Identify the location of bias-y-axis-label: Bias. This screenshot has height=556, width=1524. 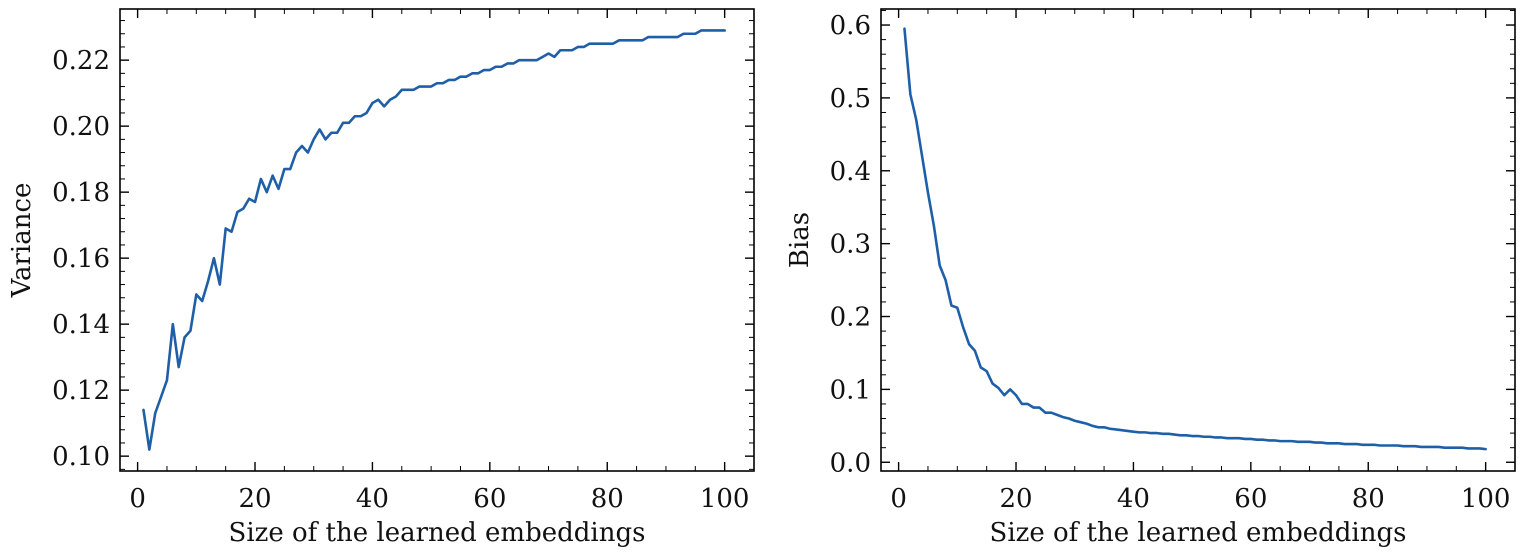
(800, 240).